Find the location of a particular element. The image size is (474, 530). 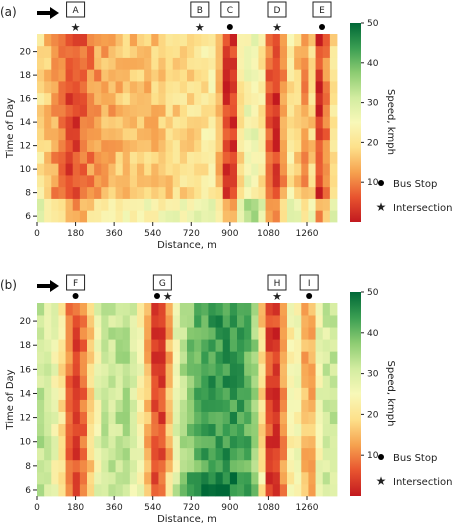

x-tick-label: 720 is located at coordinates (191, 234).